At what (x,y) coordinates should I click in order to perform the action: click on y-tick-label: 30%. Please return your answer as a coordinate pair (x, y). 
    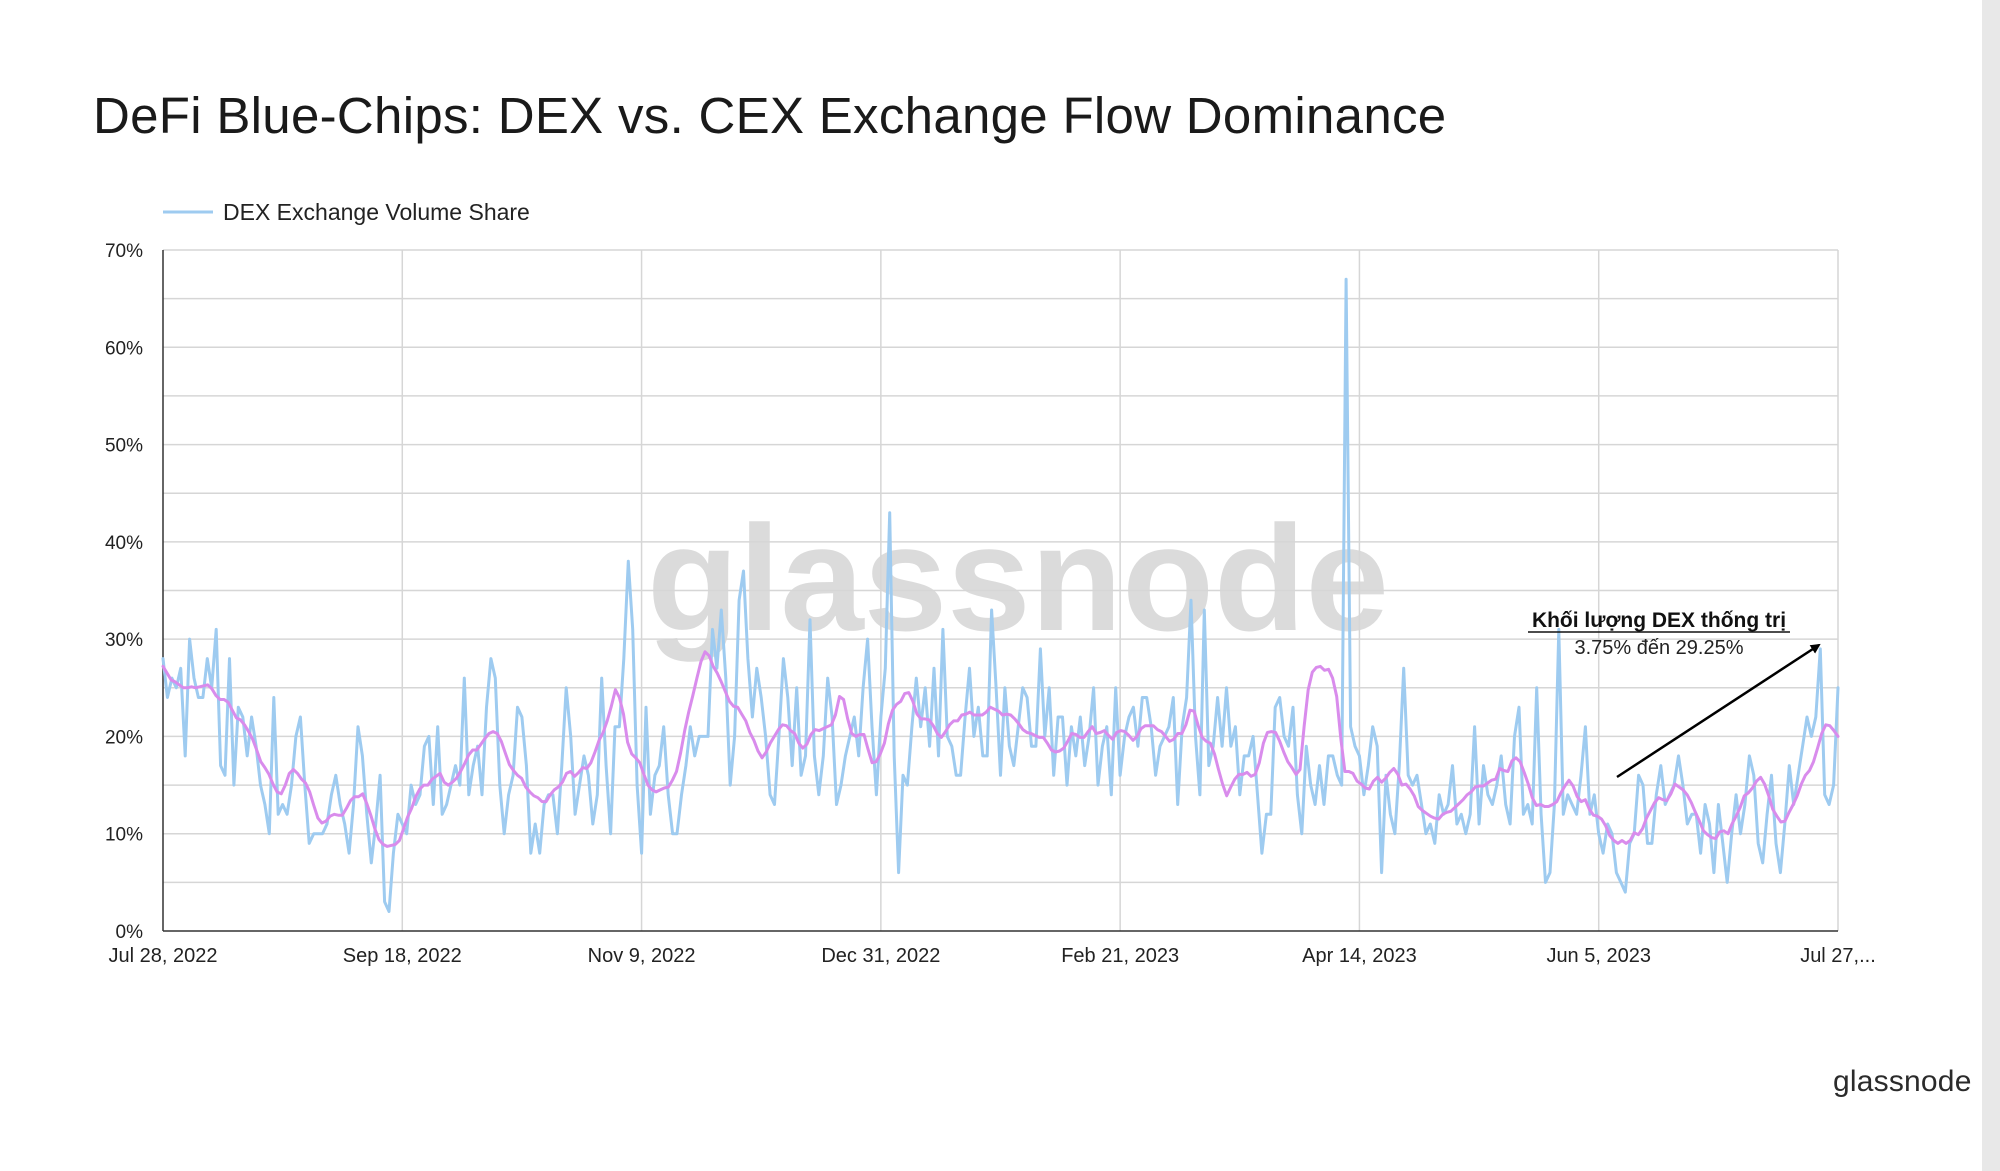
    Looking at the image, I should click on (124, 640).